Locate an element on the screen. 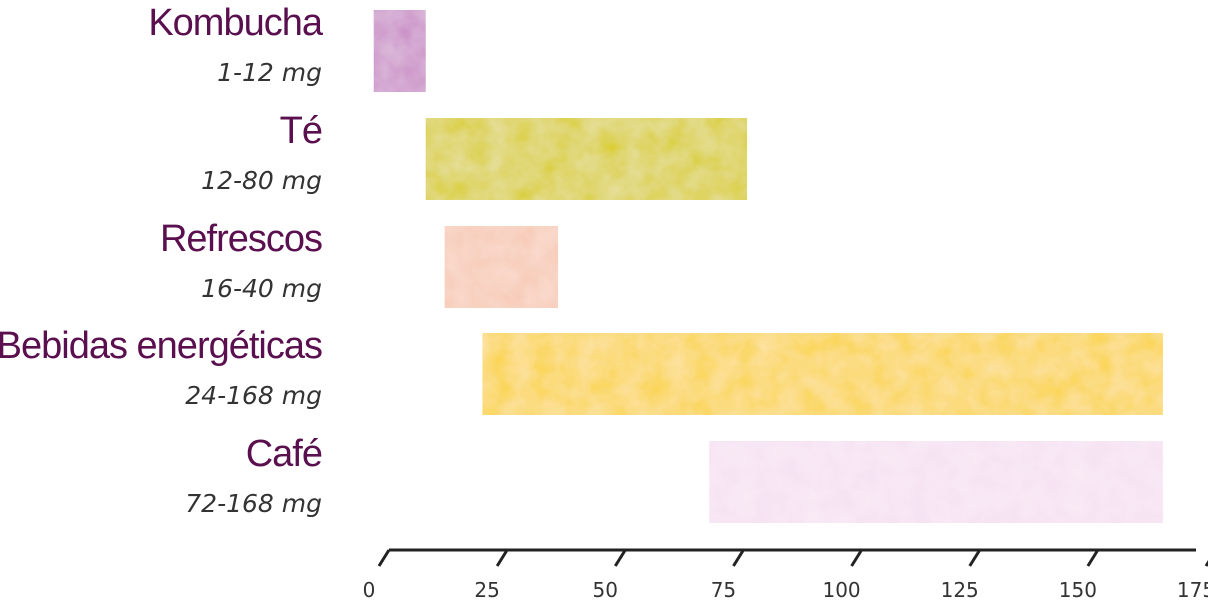  bar-te is located at coordinates (586, 159).